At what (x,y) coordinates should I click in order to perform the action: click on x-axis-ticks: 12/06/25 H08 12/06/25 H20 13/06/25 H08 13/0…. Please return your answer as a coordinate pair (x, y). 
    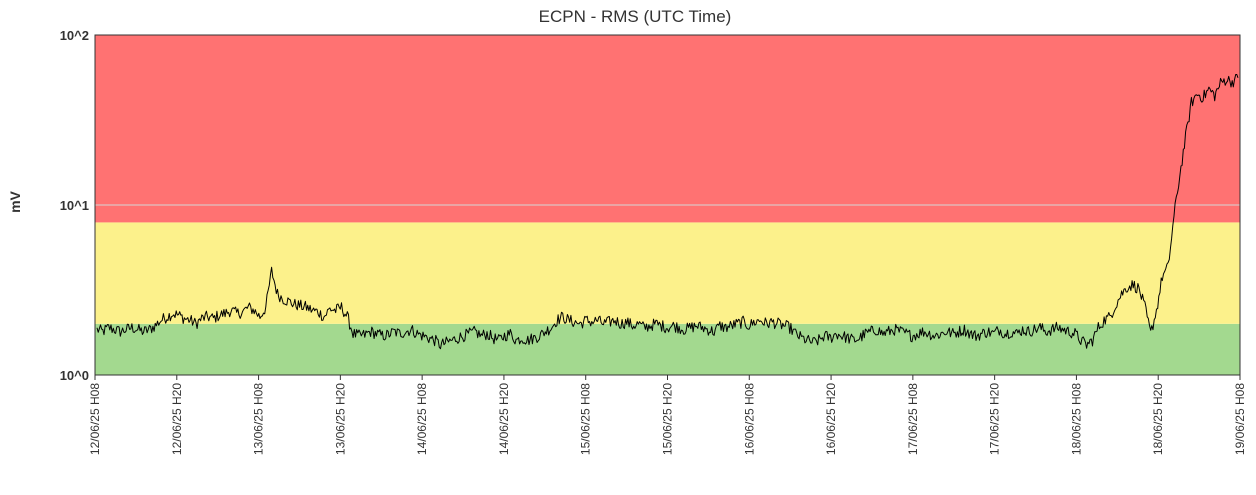
    Looking at the image, I should click on (667, 415).